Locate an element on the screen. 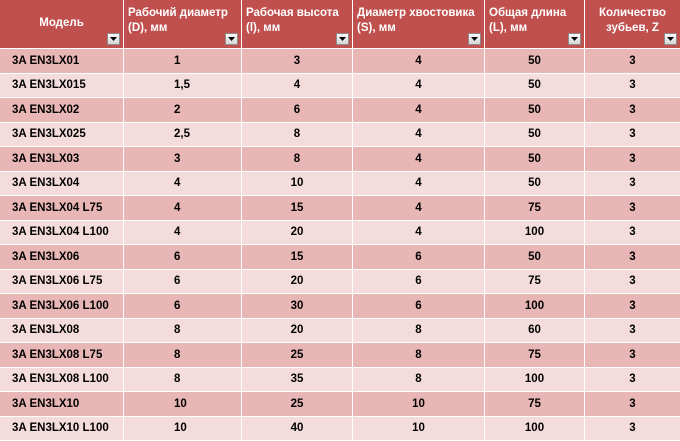 Image resolution: width=680 pixels, height=441 pixels. header-working-diameter-label: Рабочий диаметр (D), мм is located at coordinates (178, 20).